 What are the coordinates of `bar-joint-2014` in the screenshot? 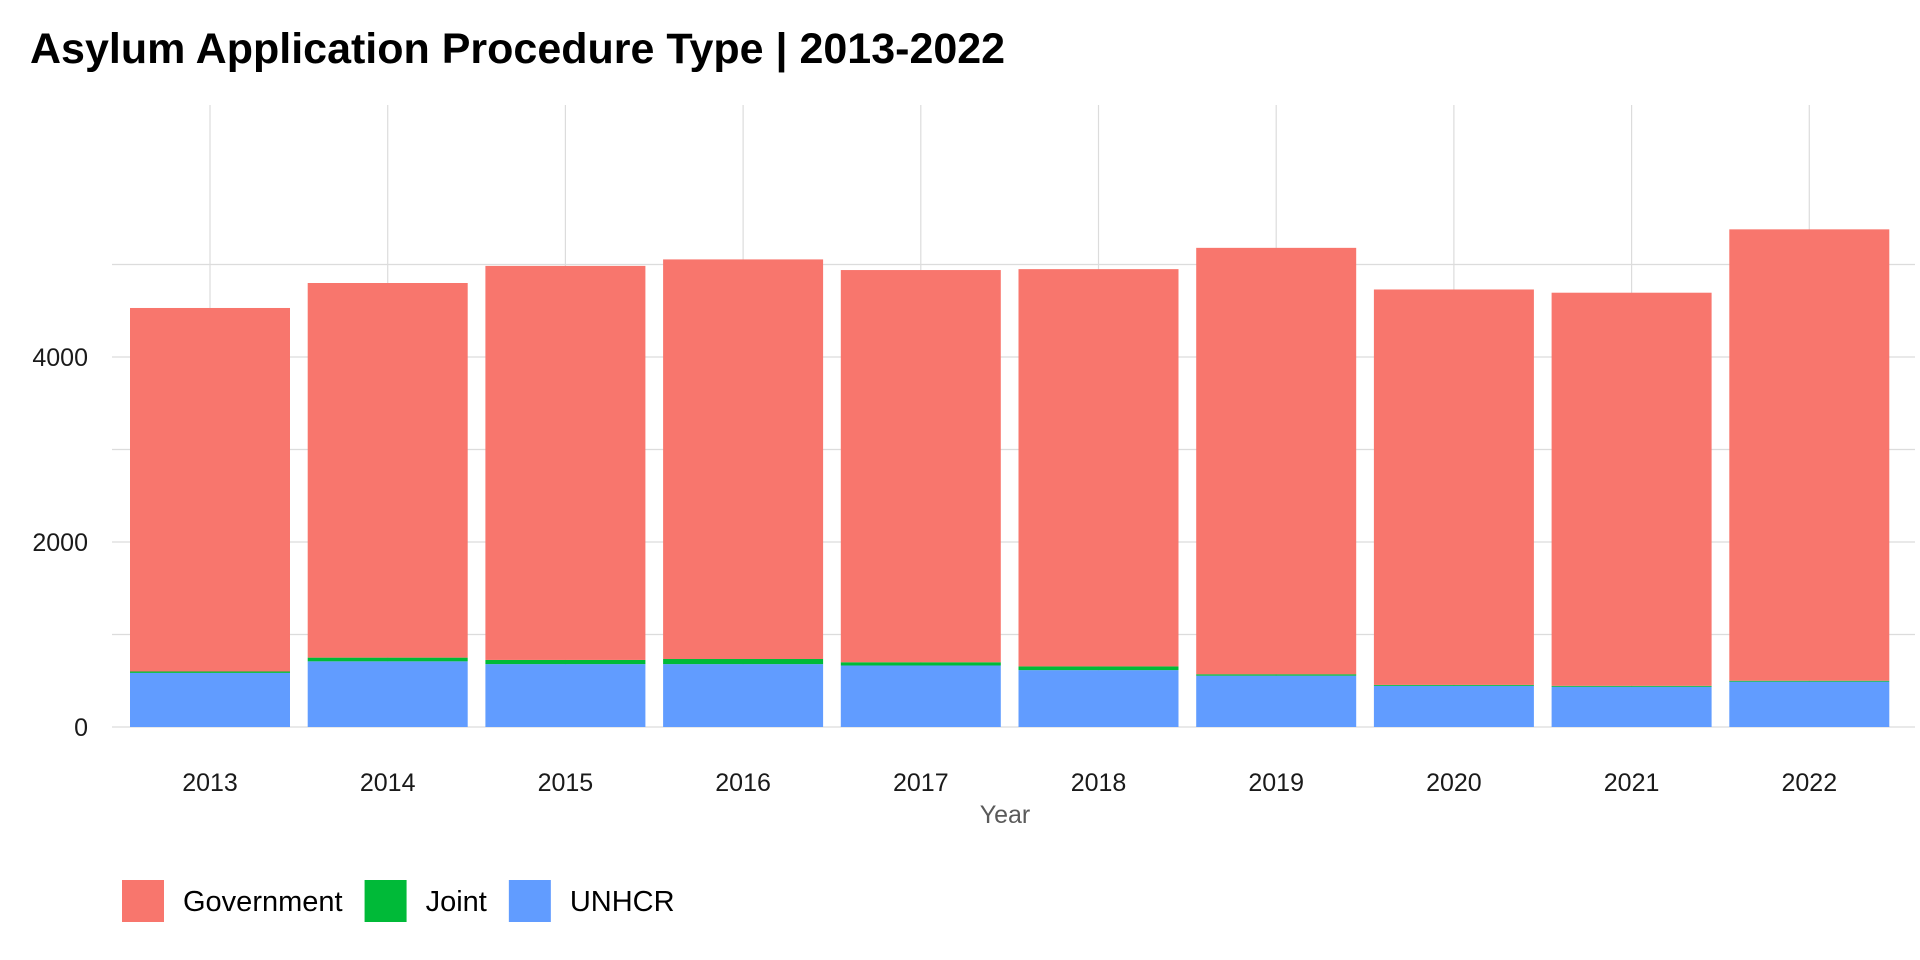 It's located at (387, 659).